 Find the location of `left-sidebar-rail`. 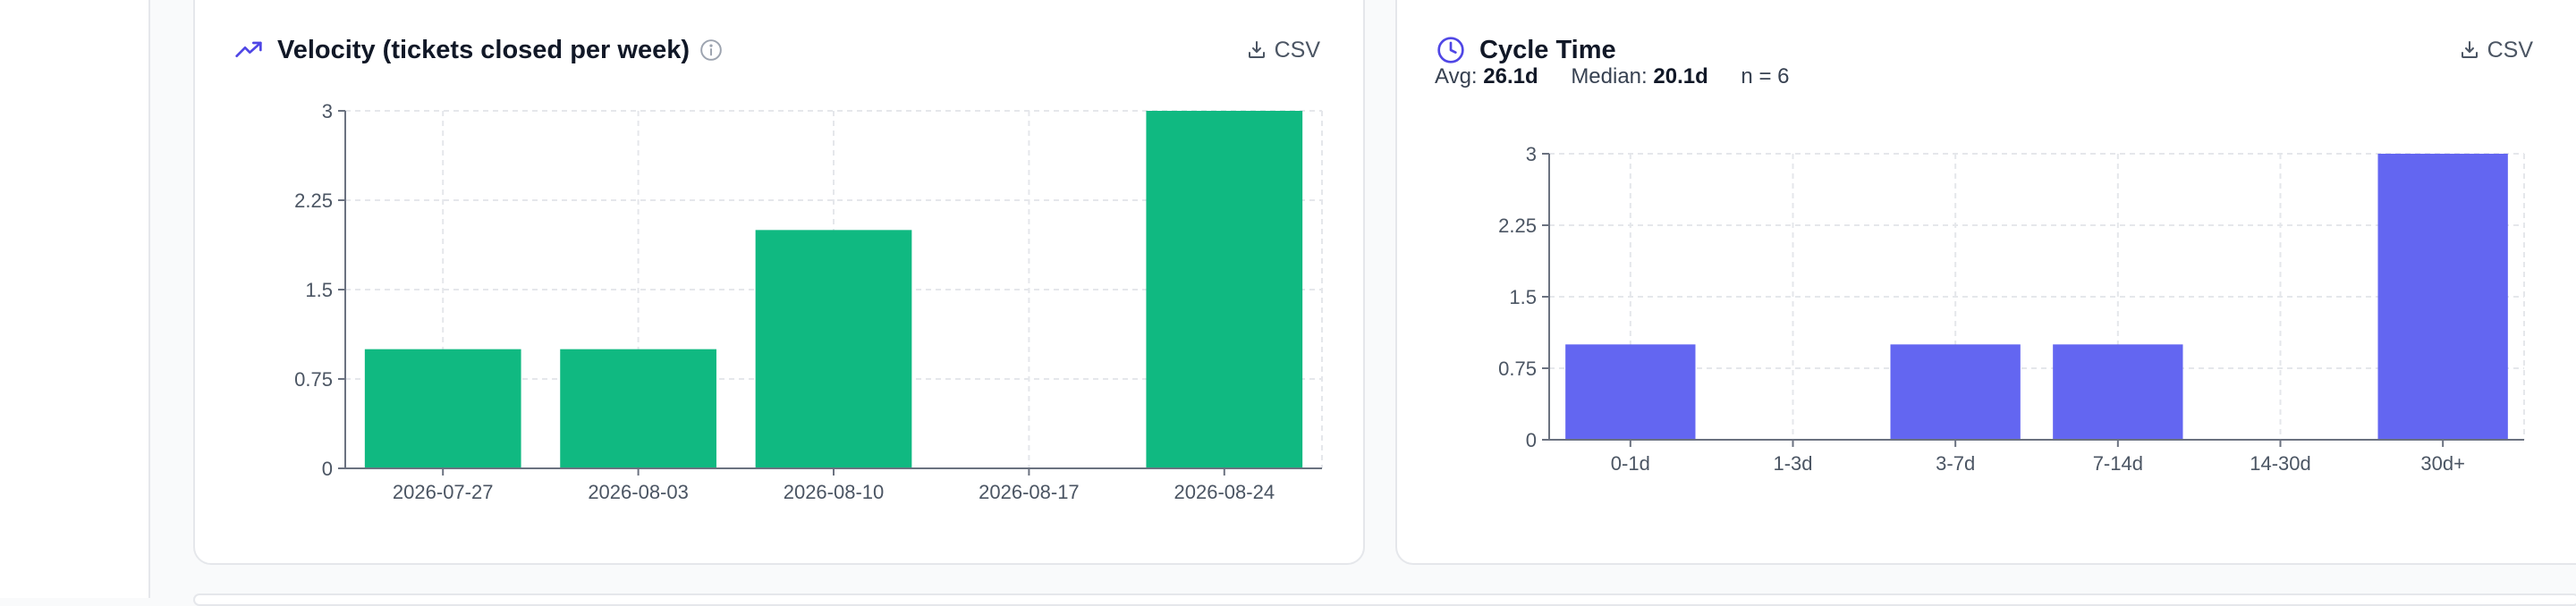

left-sidebar-rail is located at coordinates (75, 299).